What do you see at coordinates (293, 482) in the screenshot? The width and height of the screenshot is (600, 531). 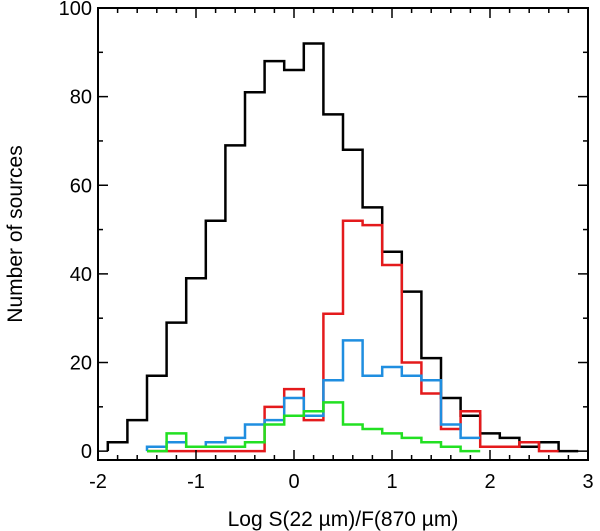 I see `x-tick-label: 0` at bounding box center [293, 482].